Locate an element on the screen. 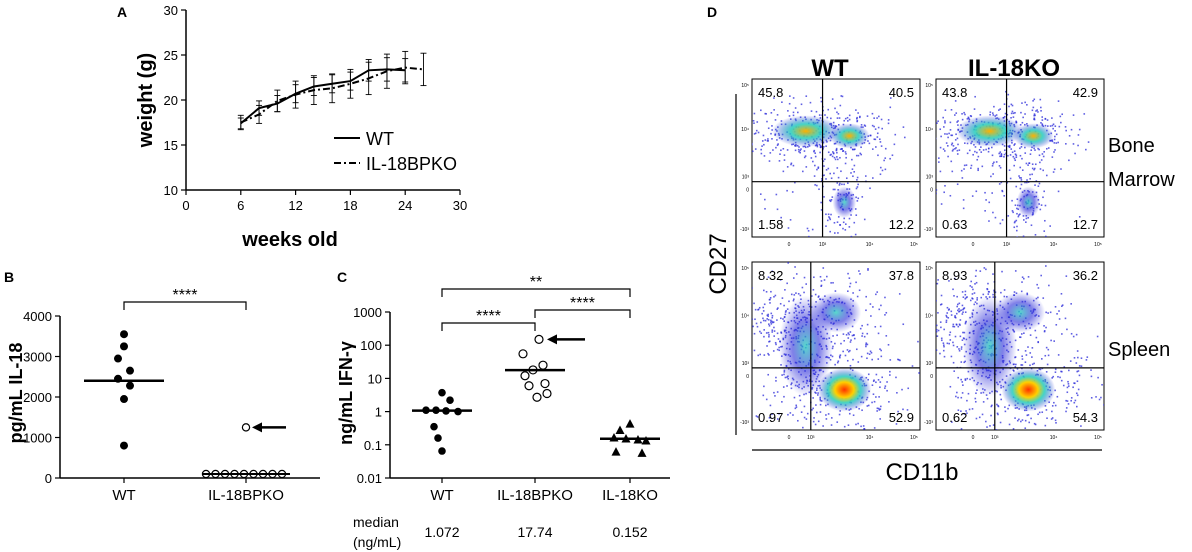 This screenshot has height=552, width=1192. median-label-line1: median is located at coordinates (376, 522).